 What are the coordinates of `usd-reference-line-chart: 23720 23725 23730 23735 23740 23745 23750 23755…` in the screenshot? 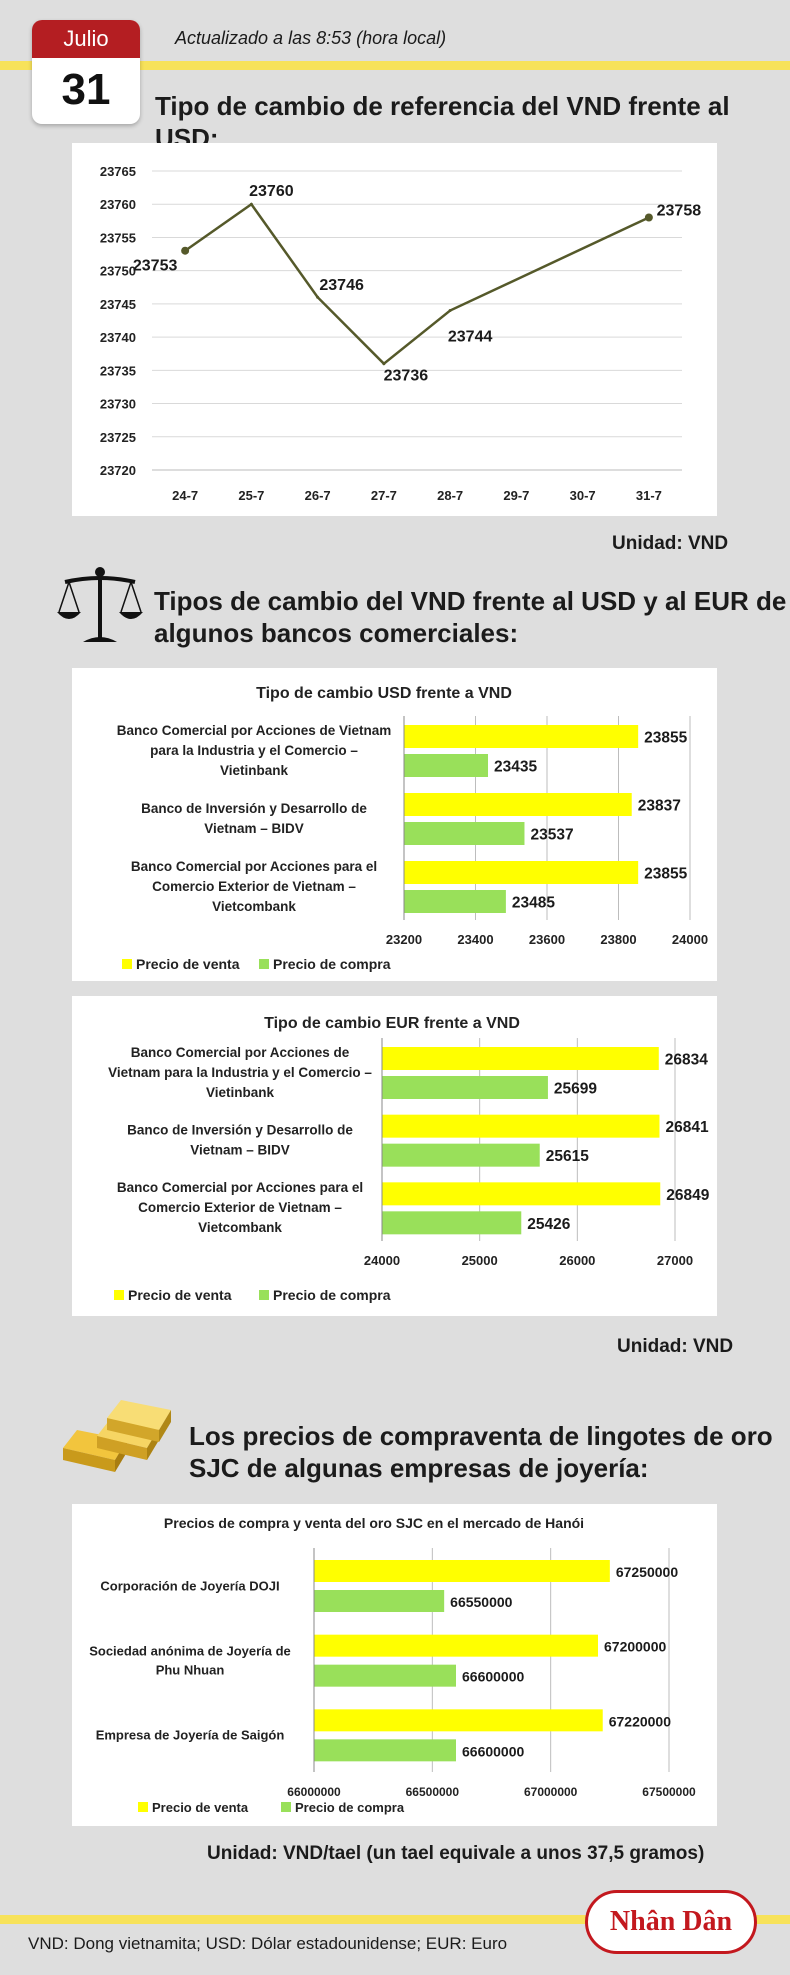 It's located at (401, 333).